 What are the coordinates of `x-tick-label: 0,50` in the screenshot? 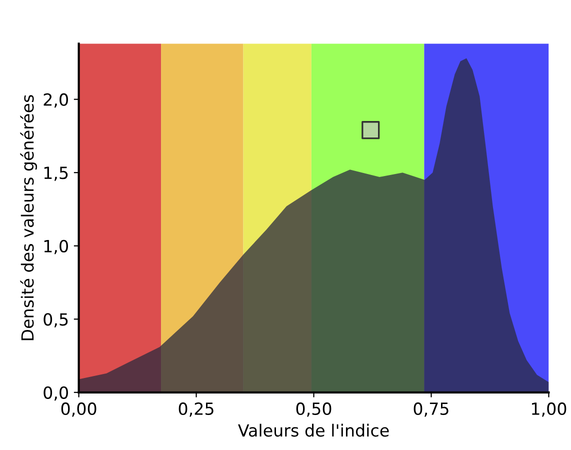 It's located at (314, 409).